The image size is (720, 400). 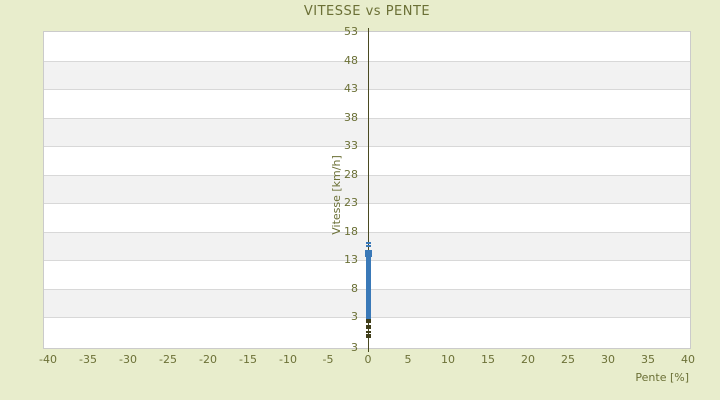 I want to click on x-tick-label: -35, so click(x=88, y=359).